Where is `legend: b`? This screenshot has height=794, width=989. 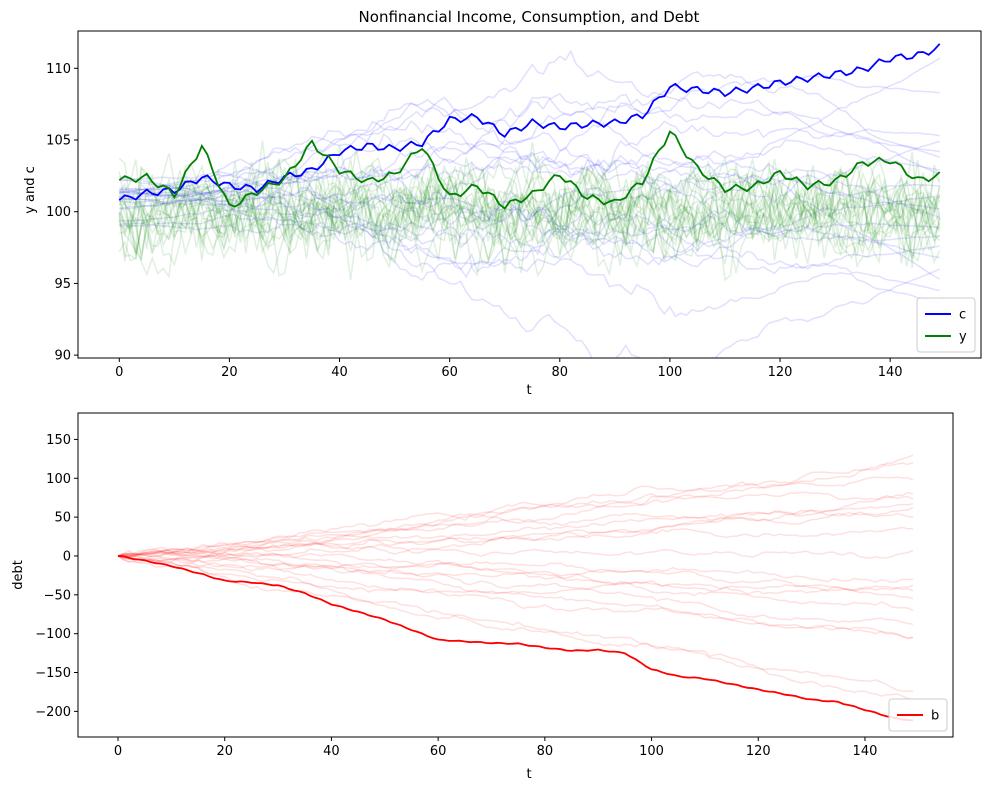
legend: b is located at coordinates (918, 715).